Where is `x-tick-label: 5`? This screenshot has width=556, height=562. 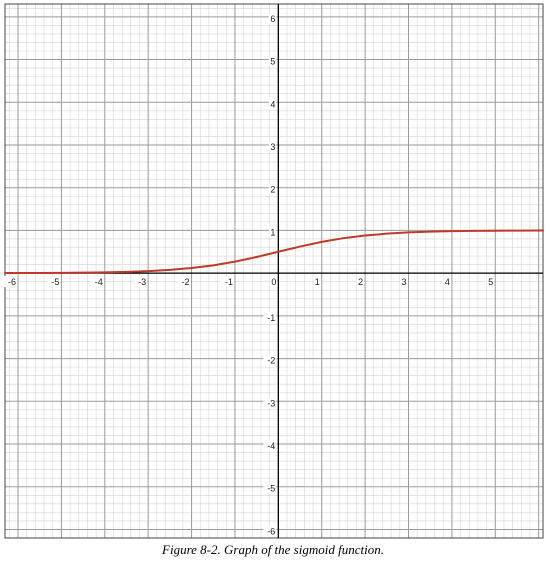
x-tick-label: 5 is located at coordinates (490, 282).